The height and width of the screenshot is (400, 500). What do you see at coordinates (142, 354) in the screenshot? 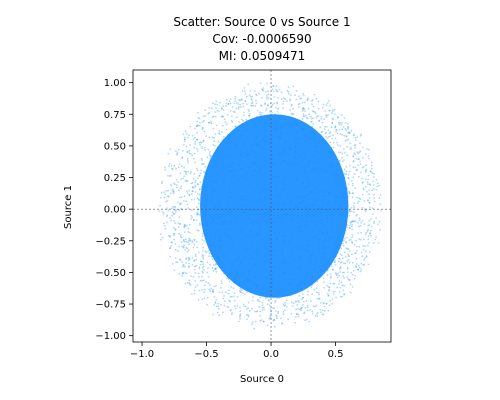
I see `x-tick-label: −1.0` at bounding box center [142, 354].